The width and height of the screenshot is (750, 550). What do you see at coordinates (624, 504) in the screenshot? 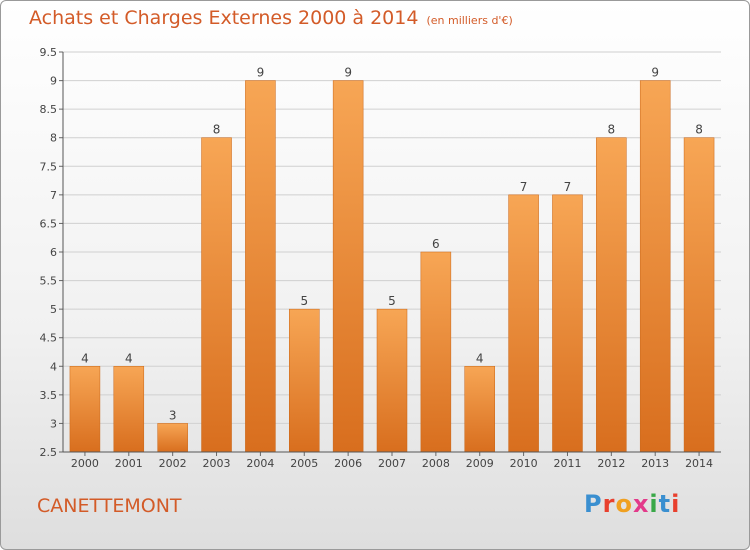
I see `logo-letter: o` at bounding box center [624, 504].